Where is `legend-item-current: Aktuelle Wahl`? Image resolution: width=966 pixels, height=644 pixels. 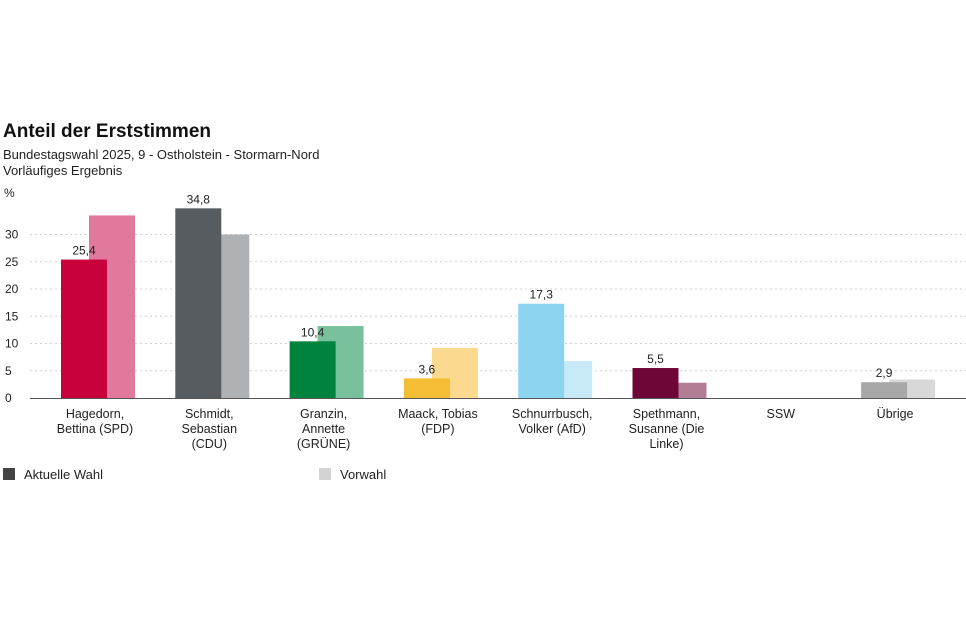
legend-item-current: Aktuelle Wahl is located at coordinates (53, 474).